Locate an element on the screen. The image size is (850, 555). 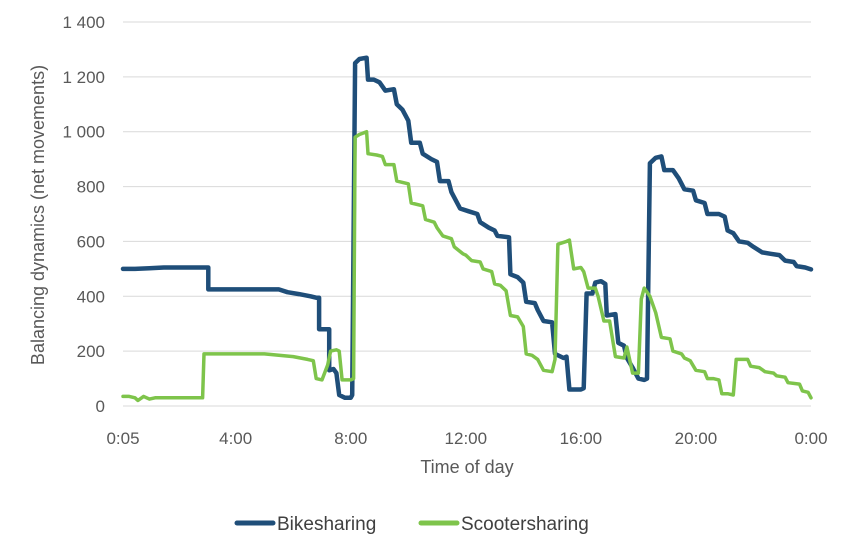
legend-label-scootersharing: Scootersharing is located at coordinates (525, 524).